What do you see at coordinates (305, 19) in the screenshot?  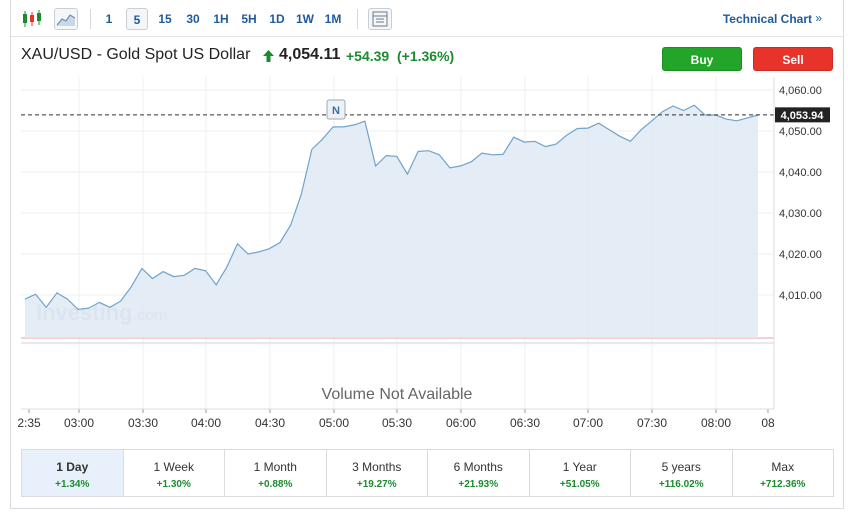 I see `timeframe-1w: 1W` at bounding box center [305, 19].